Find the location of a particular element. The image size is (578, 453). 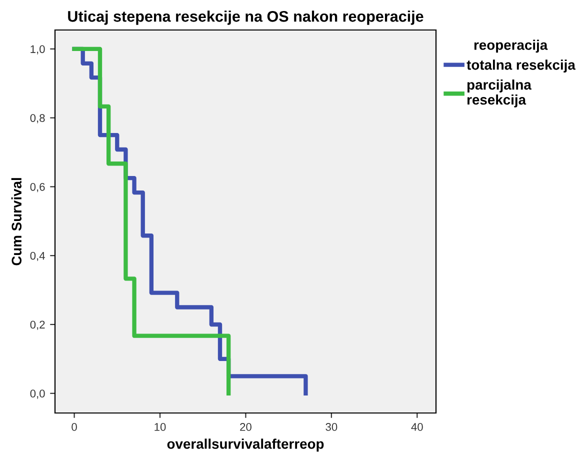

legend-label: parcijalna resekcija is located at coordinates (499, 94).